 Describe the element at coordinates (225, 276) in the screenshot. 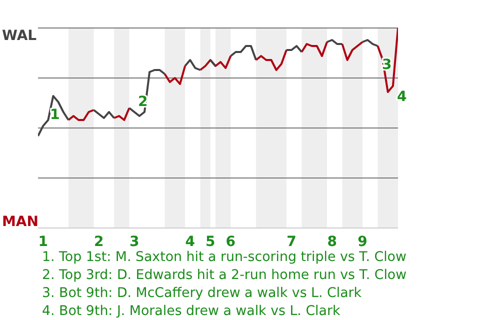

I see `text: 2. Top 3rd: D. Edwards hit a 2-run home run vs T. Clow` at that location.